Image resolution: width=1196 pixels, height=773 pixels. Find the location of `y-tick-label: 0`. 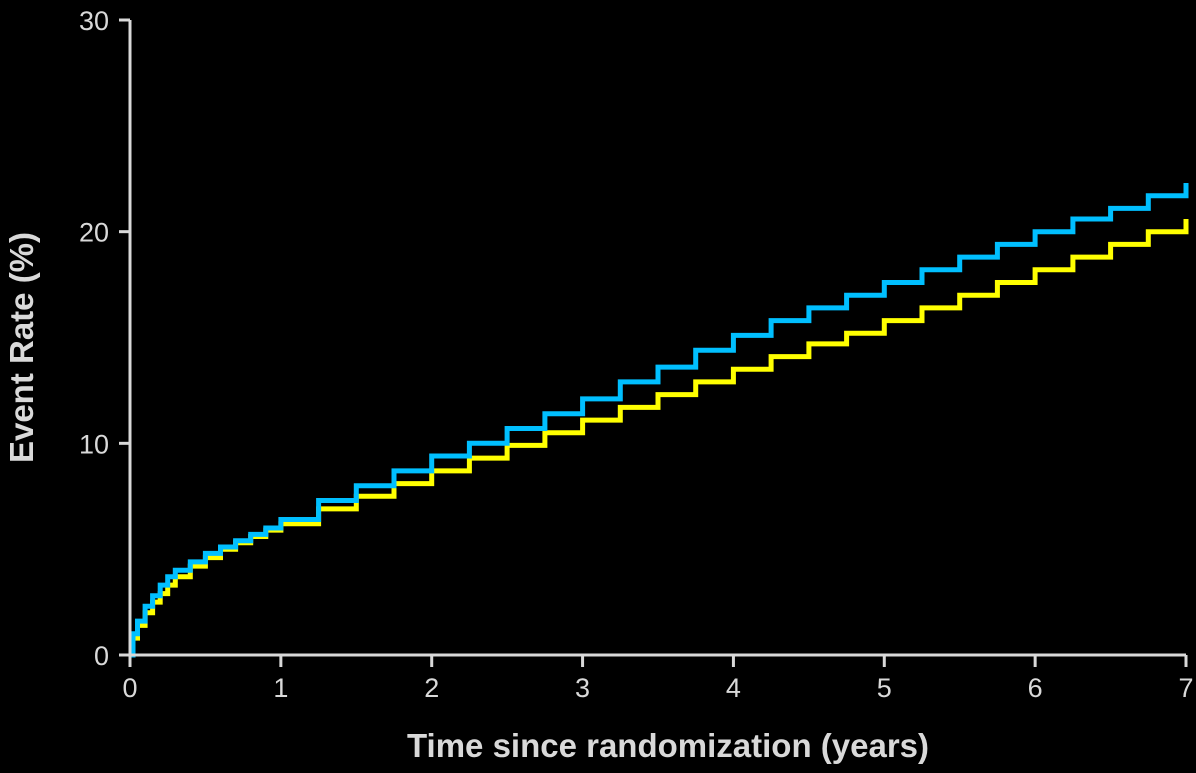

y-tick-label: 0 is located at coordinates (101, 656).